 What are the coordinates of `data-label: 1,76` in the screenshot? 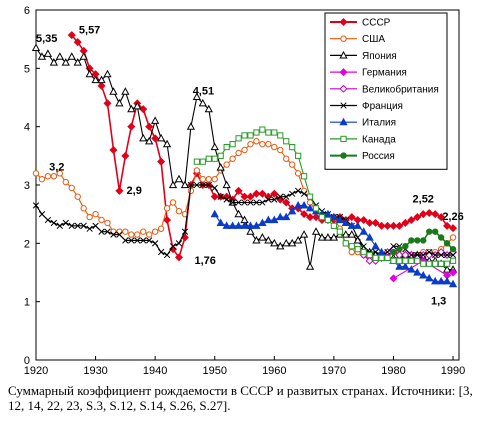 It's located at (204, 261).